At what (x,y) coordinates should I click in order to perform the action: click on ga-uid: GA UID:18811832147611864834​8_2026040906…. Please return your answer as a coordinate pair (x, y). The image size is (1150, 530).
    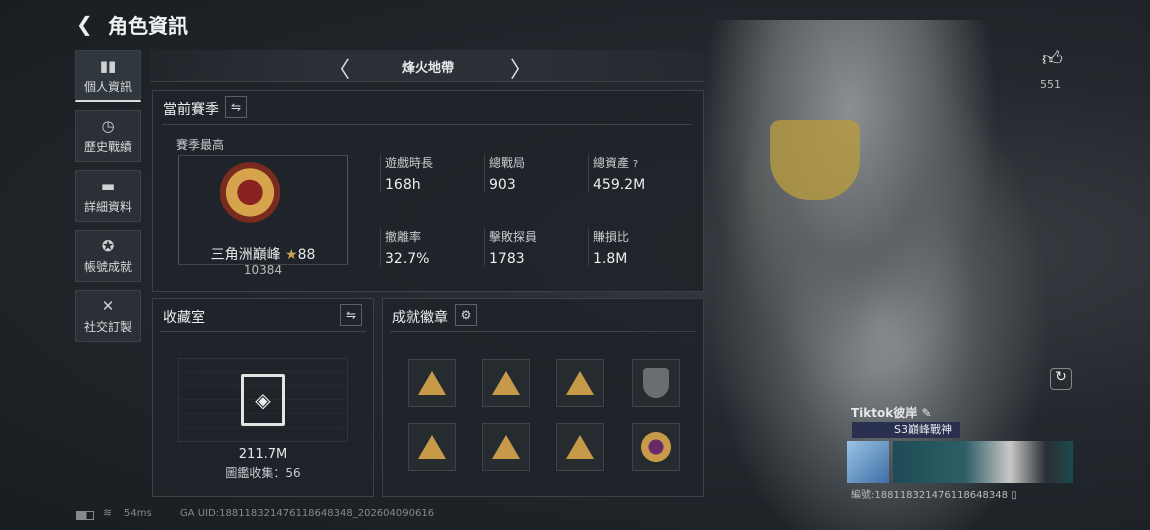
    Looking at the image, I should click on (307, 513).